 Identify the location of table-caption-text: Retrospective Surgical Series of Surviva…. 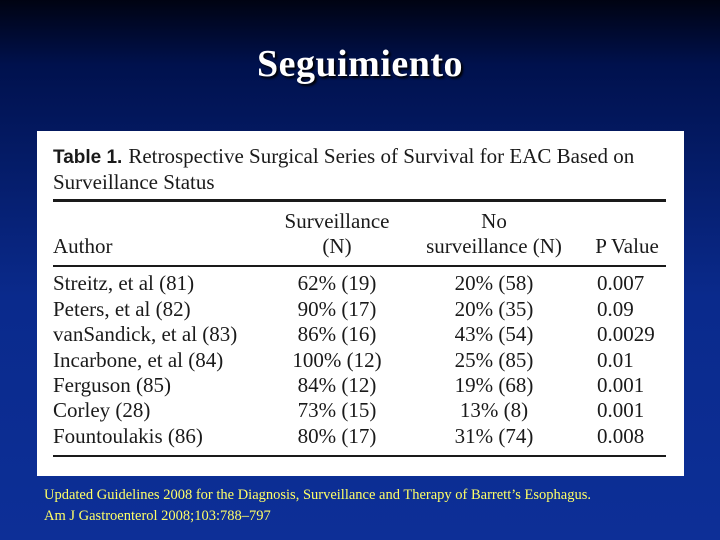
(344, 169).